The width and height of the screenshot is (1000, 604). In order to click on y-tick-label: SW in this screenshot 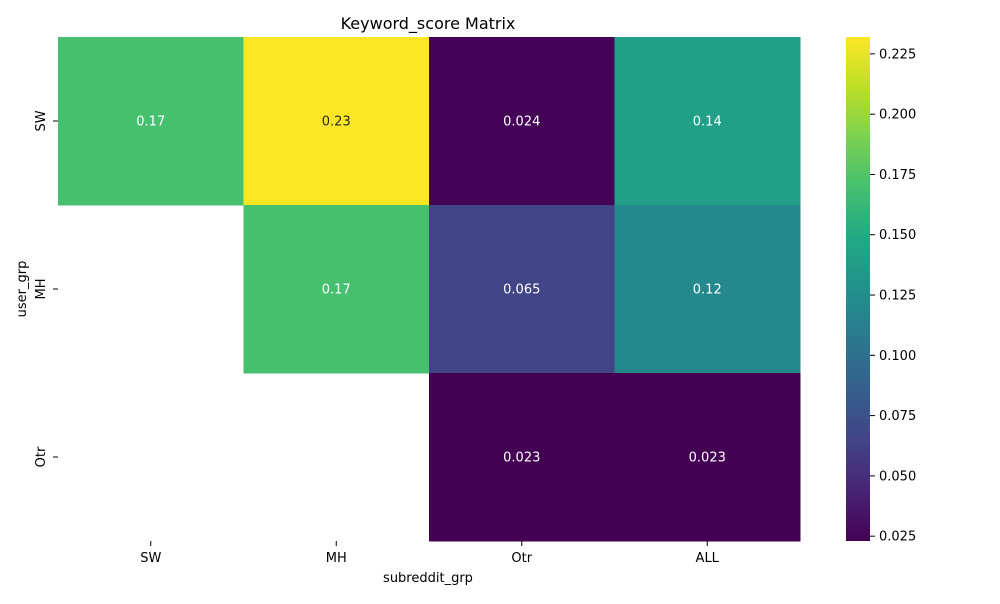, I will do `click(41, 120)`.